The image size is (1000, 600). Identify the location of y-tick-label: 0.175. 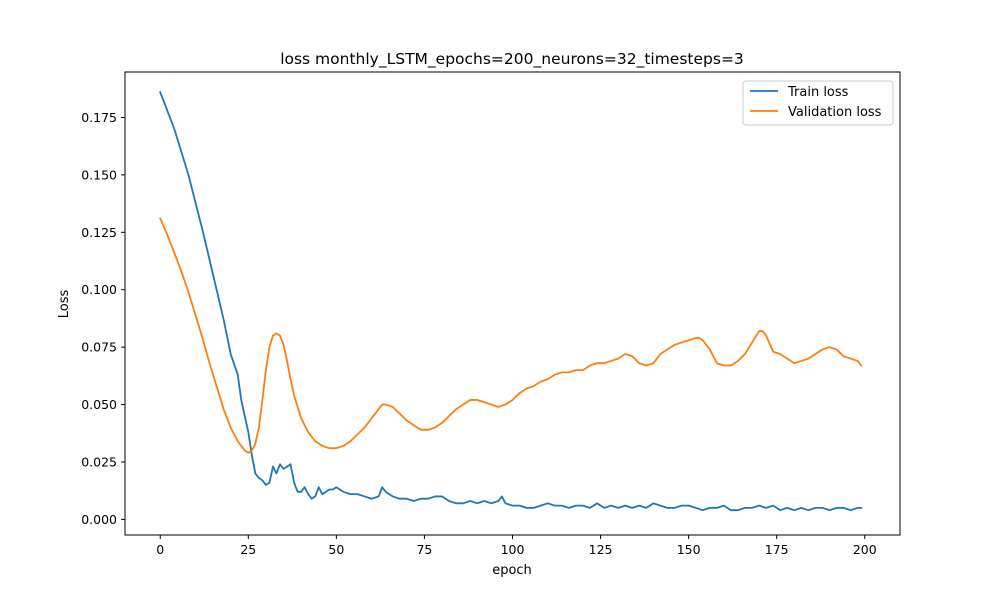
(99, 117).